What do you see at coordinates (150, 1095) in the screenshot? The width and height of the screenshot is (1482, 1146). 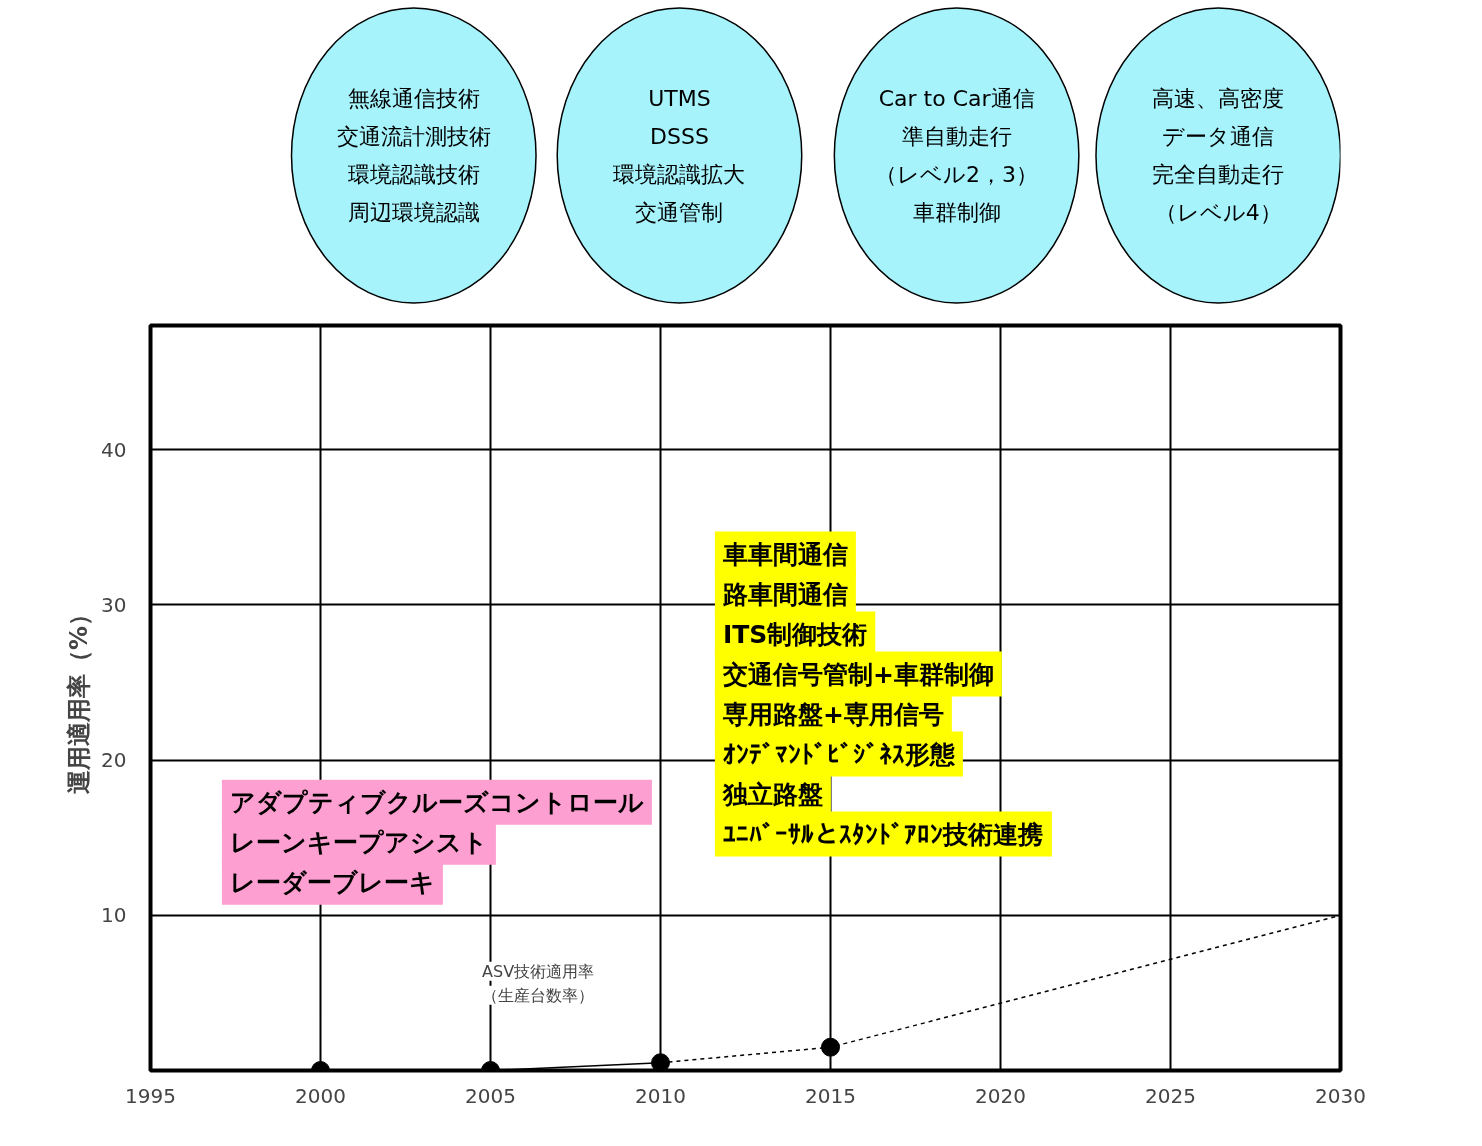 I see `x-tick-label: 1995` at bounding box center [150, 1095].